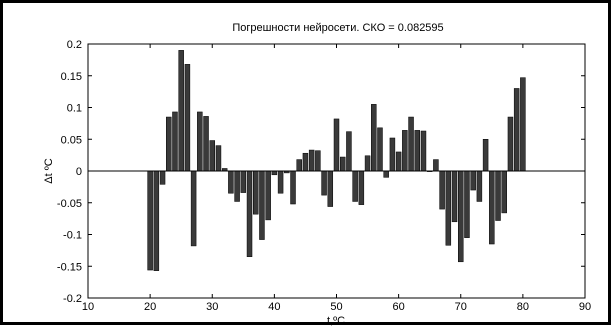 This screenshot has width=611, height=328. I want to click on x-tick-label: 30, so click(212, 307).